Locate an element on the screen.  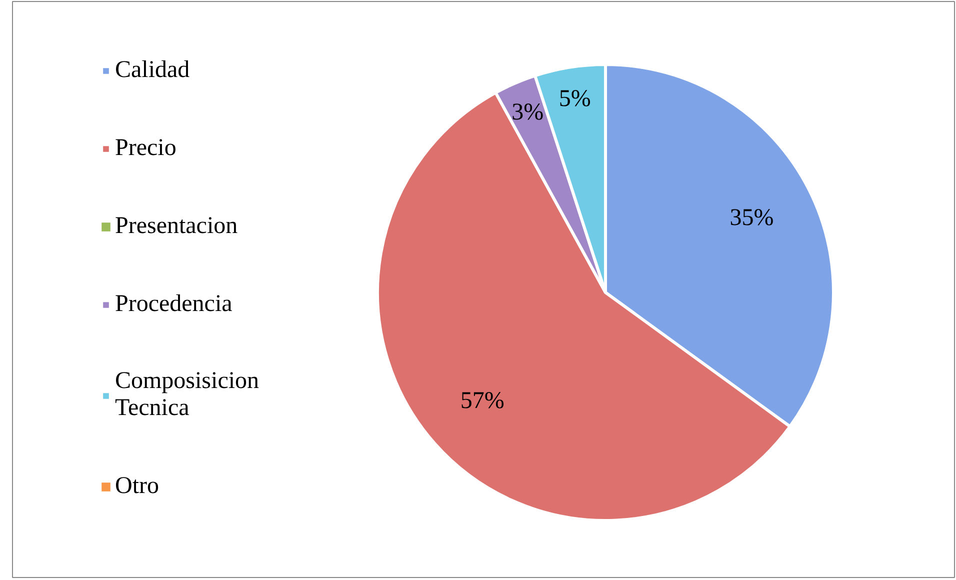
legend-label: Calidad is located at coordinates (152, 70).